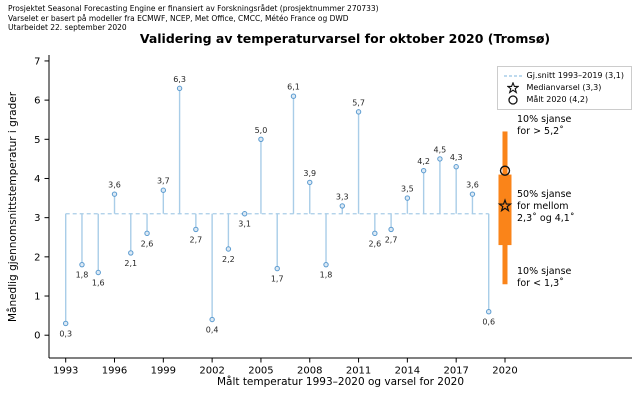  I want to click on value-label: 1,7, so click(277, 279).